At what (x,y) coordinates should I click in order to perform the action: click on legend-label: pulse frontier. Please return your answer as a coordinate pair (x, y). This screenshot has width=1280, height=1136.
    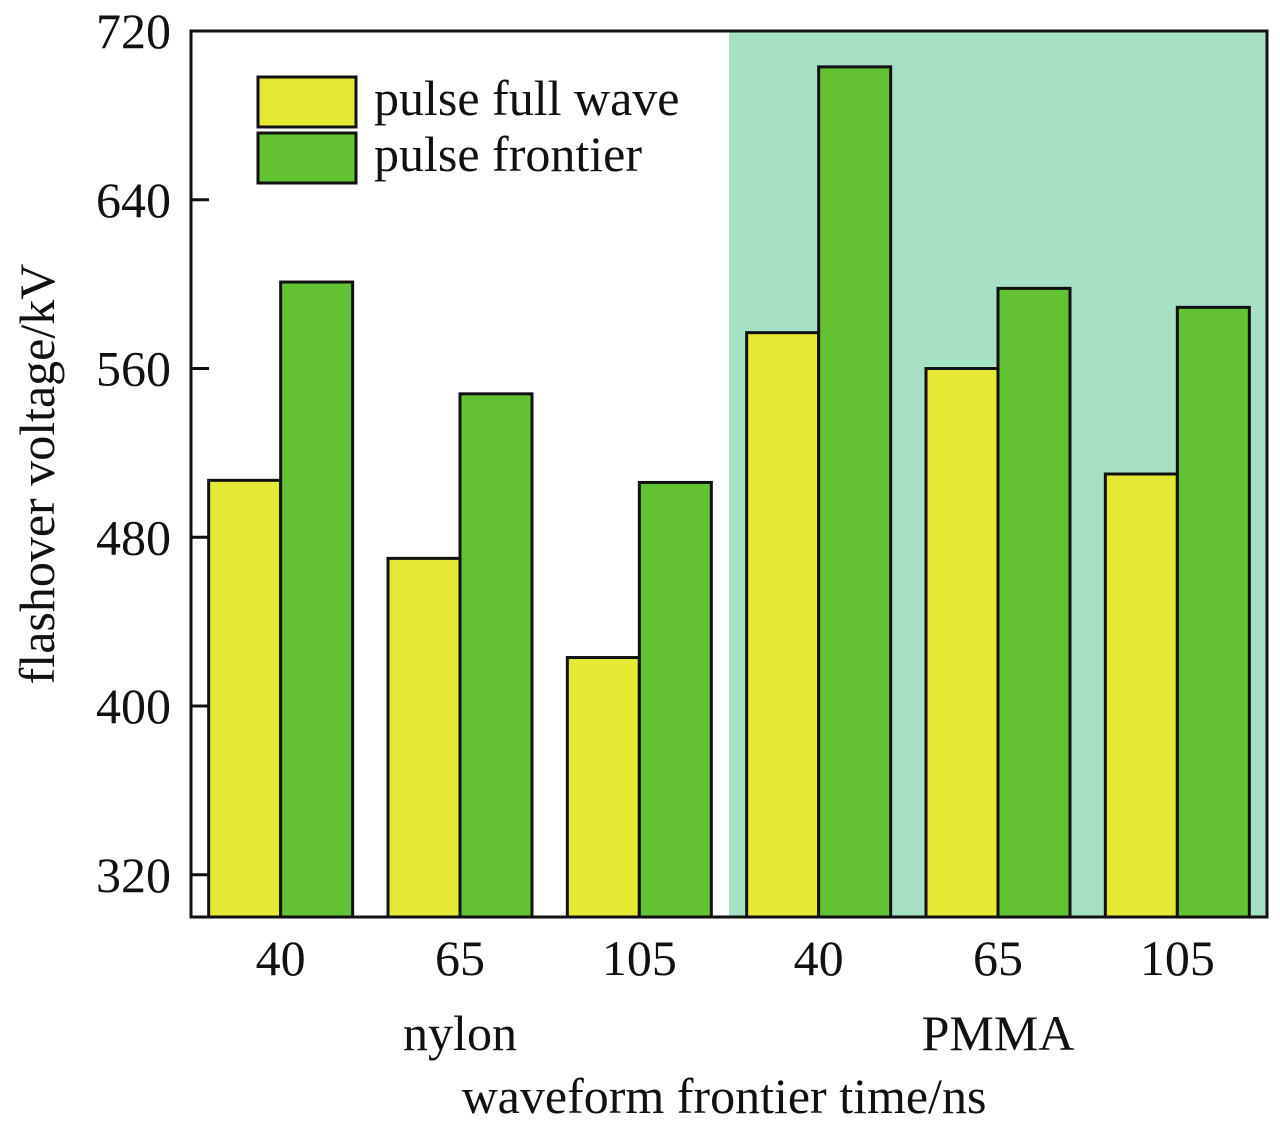
    Looking at the image, I should click on (508, 154).